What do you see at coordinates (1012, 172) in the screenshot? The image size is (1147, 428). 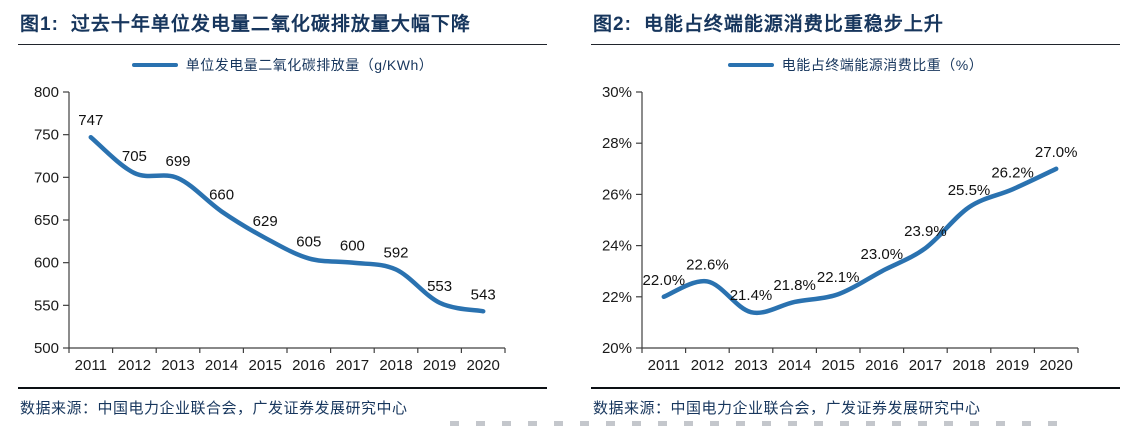 I see `data-point-label: 26.2%` at bounding box center [1012, 172].